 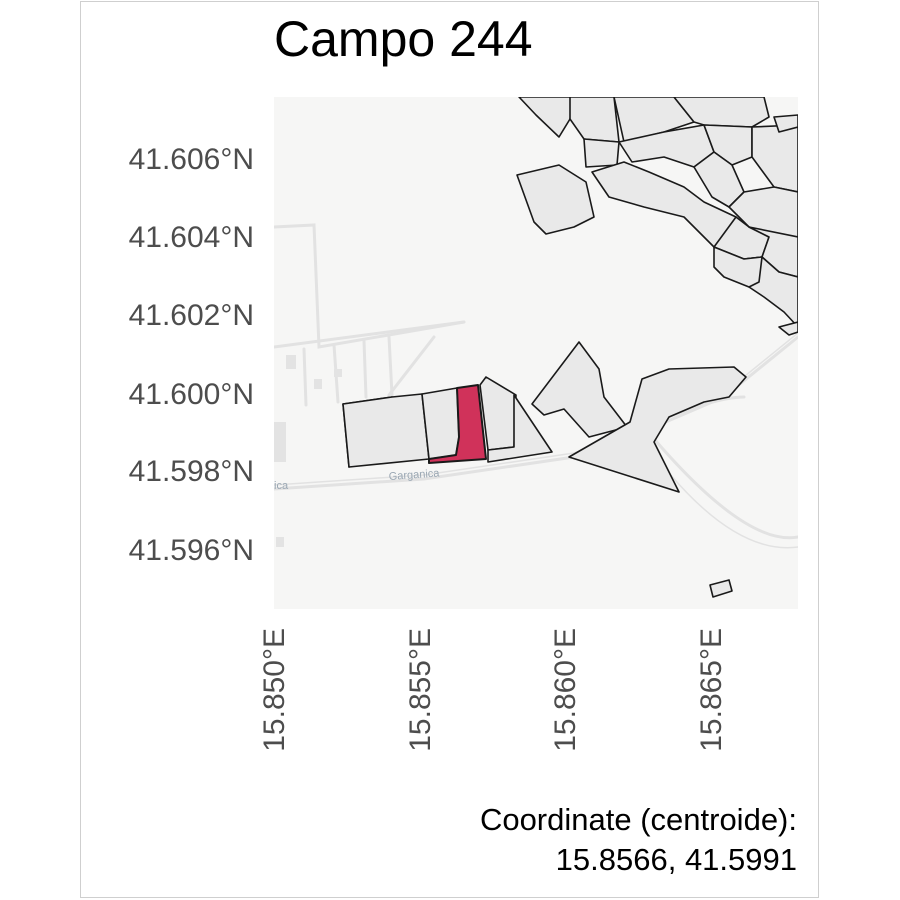 What do you see at coordinates (281, 486) in the screenshot?
I see `road-label-partial: ica` at bounding box center [281, 486].